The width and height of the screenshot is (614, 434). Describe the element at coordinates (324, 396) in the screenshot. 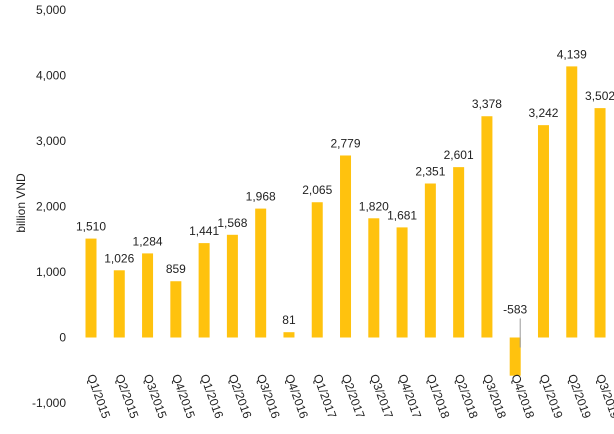

I see `x-tick-label: Q1/2017` at that location.